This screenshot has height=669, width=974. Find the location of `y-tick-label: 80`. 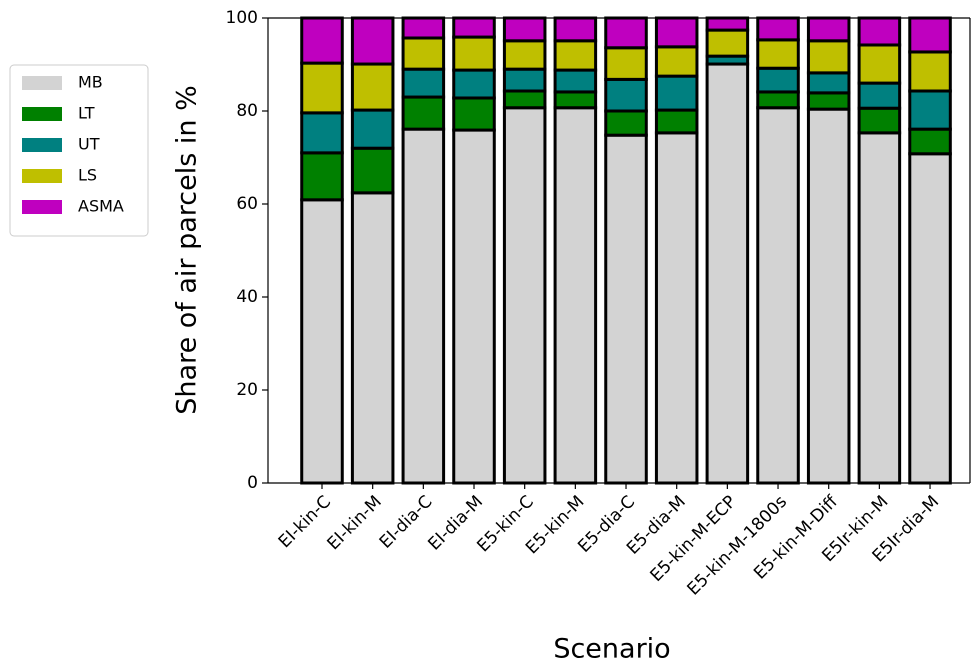

y-tick-label: 80 is located at coordinates (247, 111).